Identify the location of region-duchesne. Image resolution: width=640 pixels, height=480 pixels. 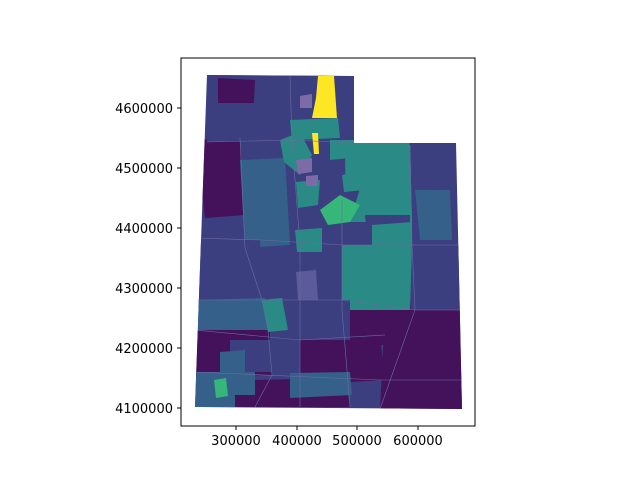
(378, 183).